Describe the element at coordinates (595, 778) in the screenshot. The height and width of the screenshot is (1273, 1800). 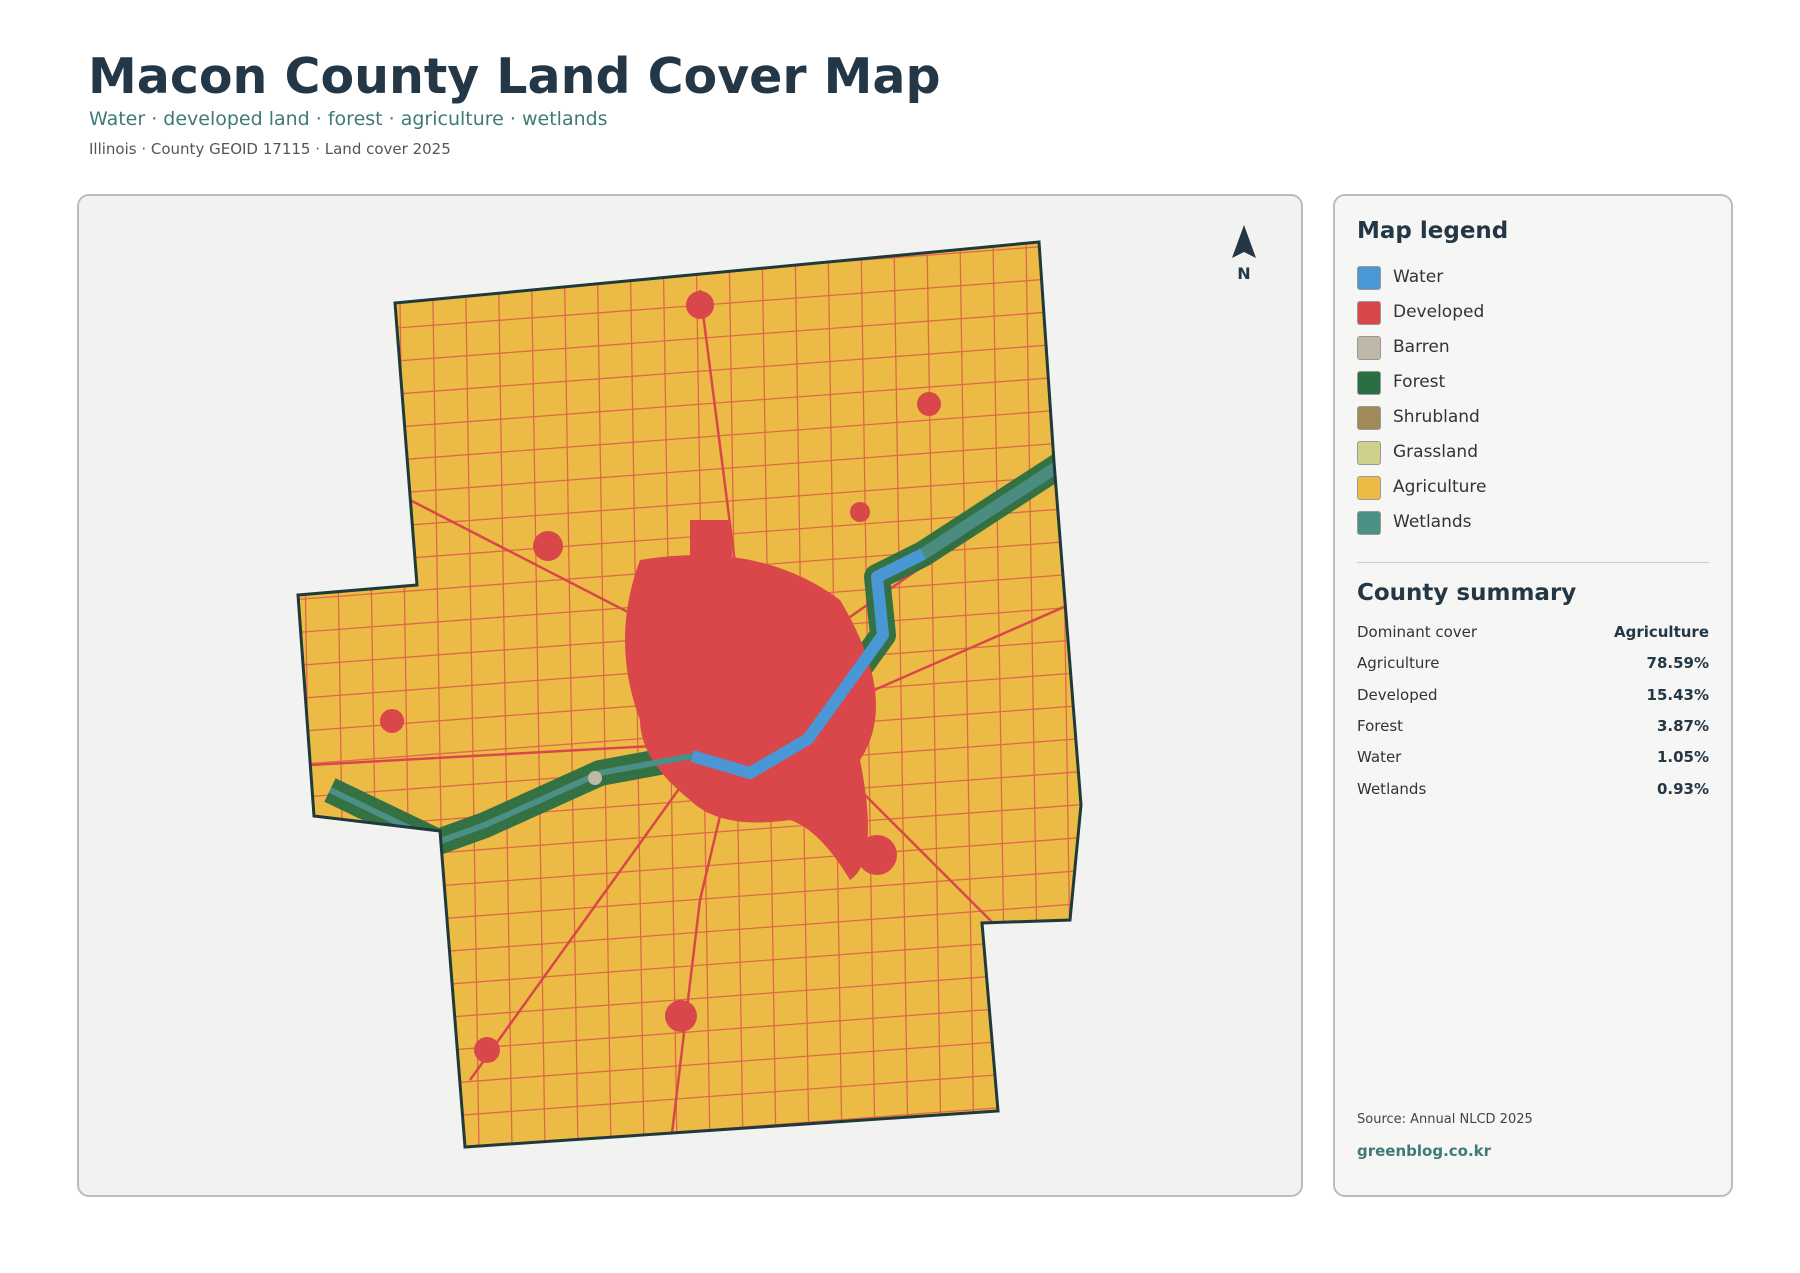
I see `barren-patch` at that location.